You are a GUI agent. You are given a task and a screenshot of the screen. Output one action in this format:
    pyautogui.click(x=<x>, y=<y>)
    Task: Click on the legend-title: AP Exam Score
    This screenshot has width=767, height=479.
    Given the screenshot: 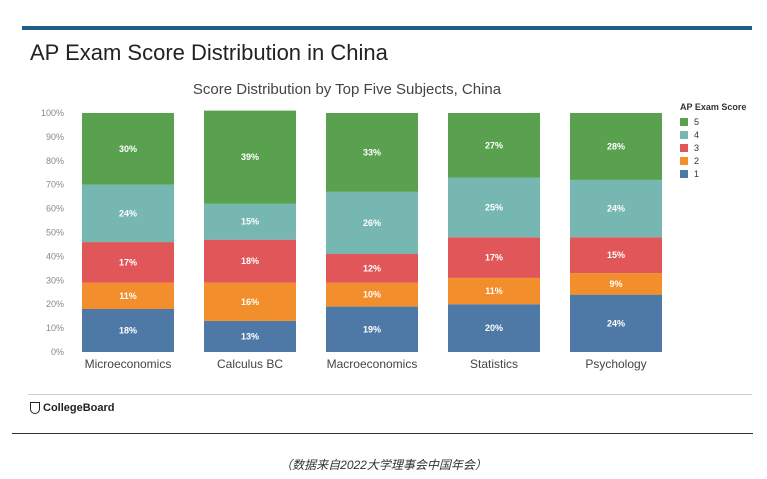 What is the action you would take?
    pyautogui.click(x=713, y=107)
    